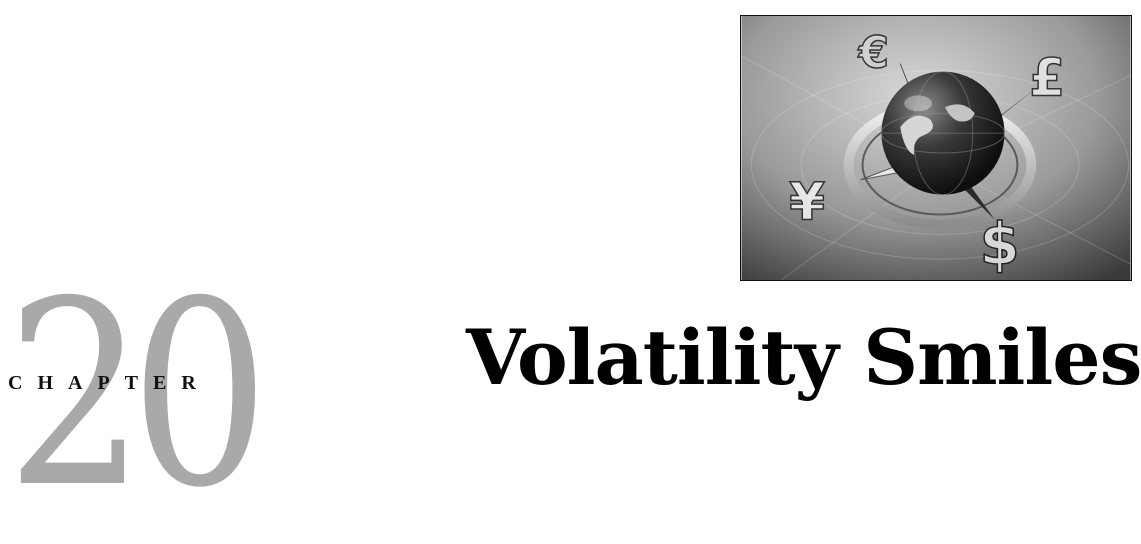  I want to click on euro-symbol: €, so click(873, 53).